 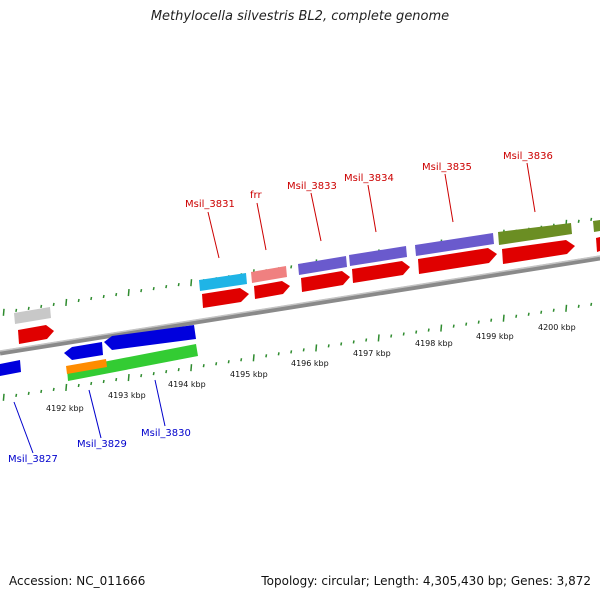 What do you see at coordinates (256, 195) in the screenshot?
I see `gene-label-frr: frr` at bounding box center [256, 195].